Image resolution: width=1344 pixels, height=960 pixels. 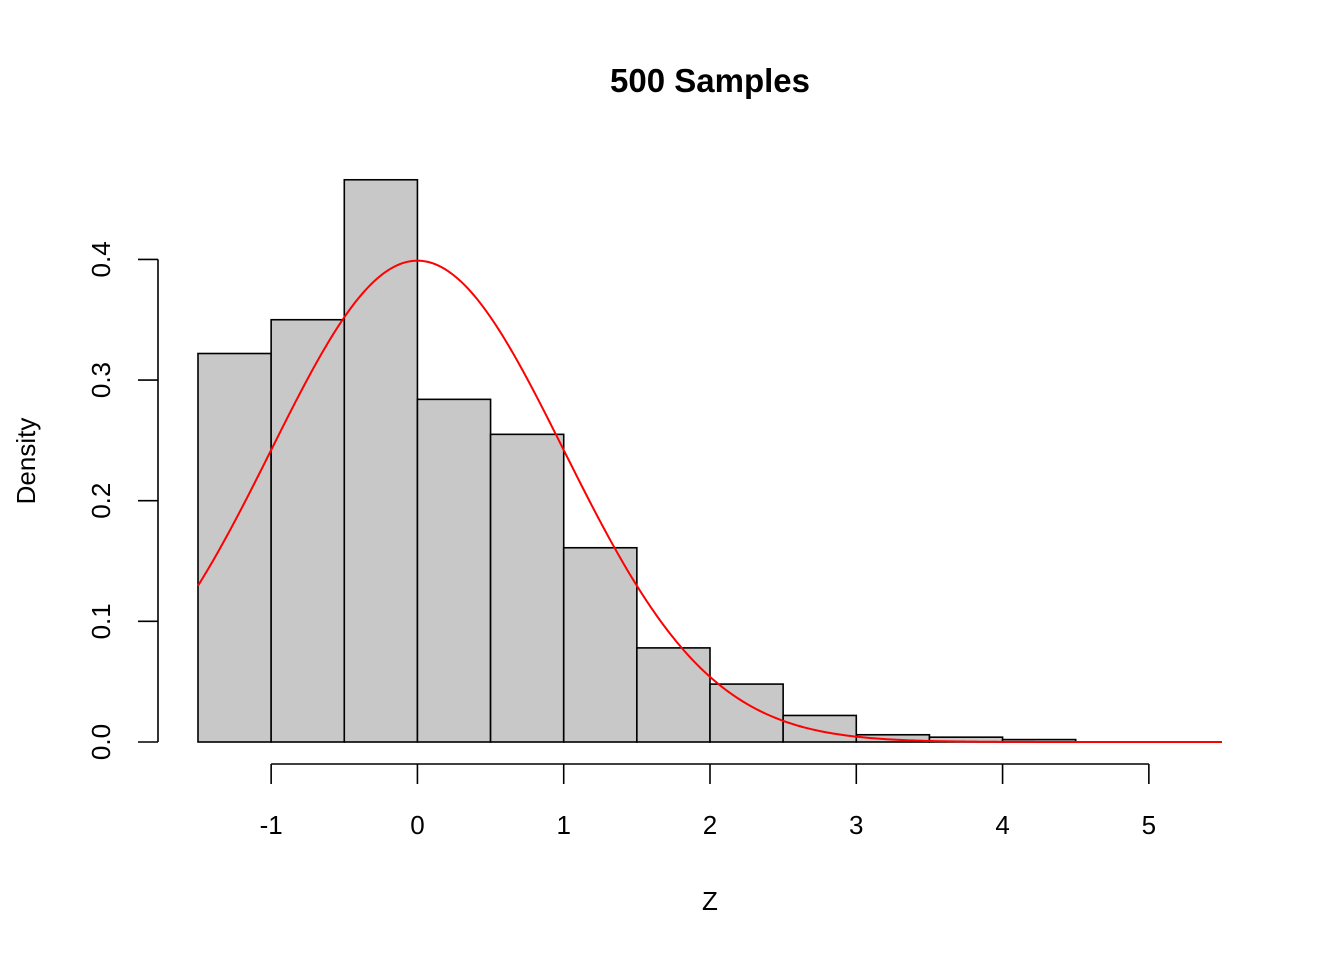 I want to click on x-tick-label: 1, so click(x=563, y=825).